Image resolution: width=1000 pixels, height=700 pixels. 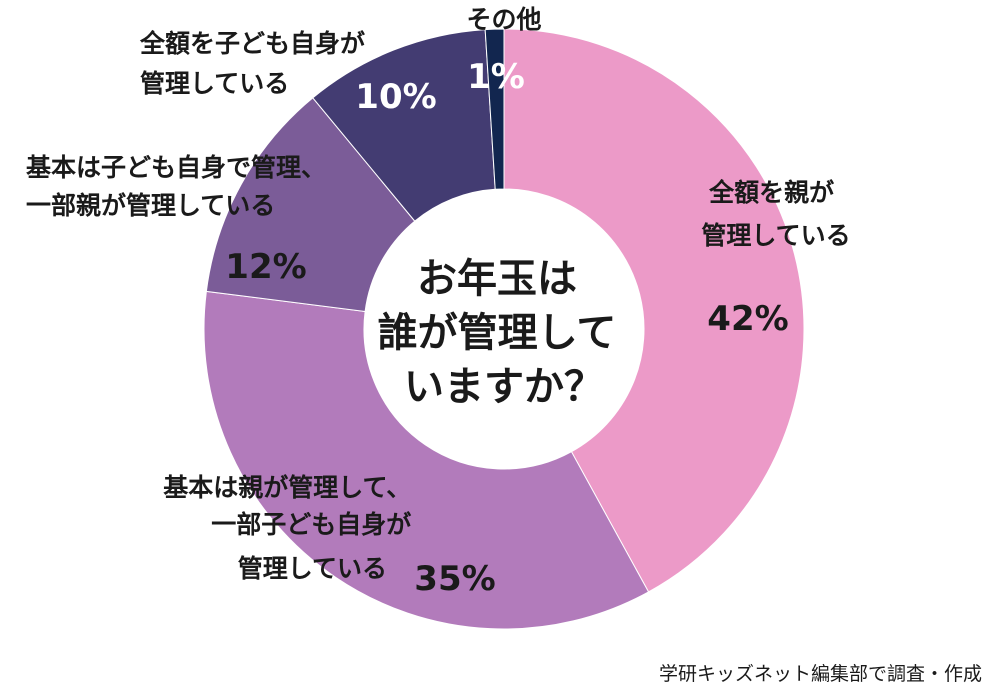 What do you see at coordinates (820, 674) in the screenshot?
I see `source-note: 学研キッズネット編集部で調査・作成` at bounding box center [820, 674].